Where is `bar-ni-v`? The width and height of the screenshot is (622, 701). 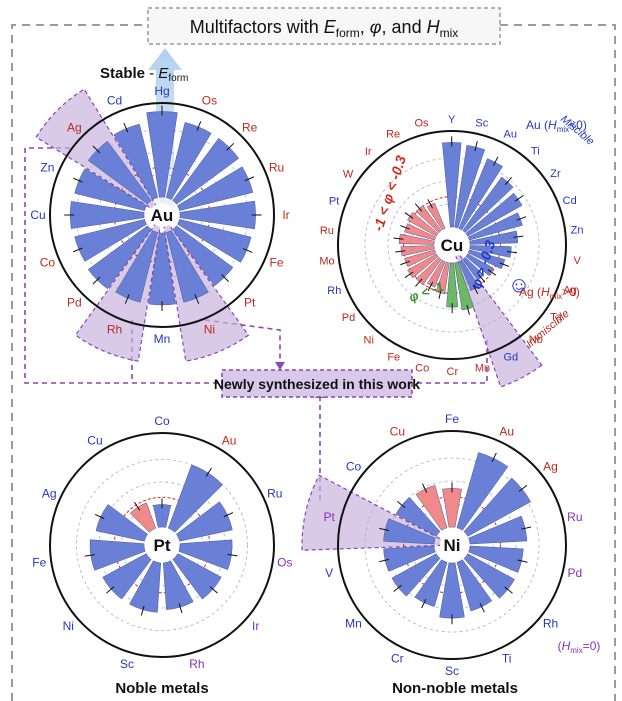
bar-ni-v is located at coordinates (409, 558).